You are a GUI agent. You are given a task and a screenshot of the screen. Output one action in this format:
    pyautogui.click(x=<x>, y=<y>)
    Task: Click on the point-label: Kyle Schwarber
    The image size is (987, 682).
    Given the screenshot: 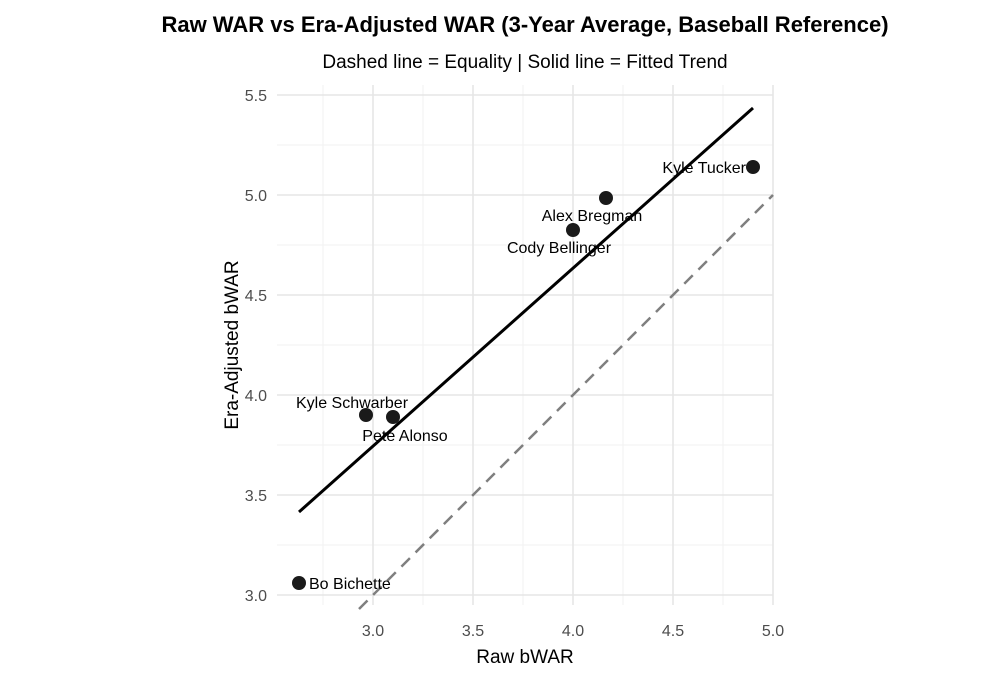 What is the action you would take?
    pyautogui.click(x=352, y=403)
    